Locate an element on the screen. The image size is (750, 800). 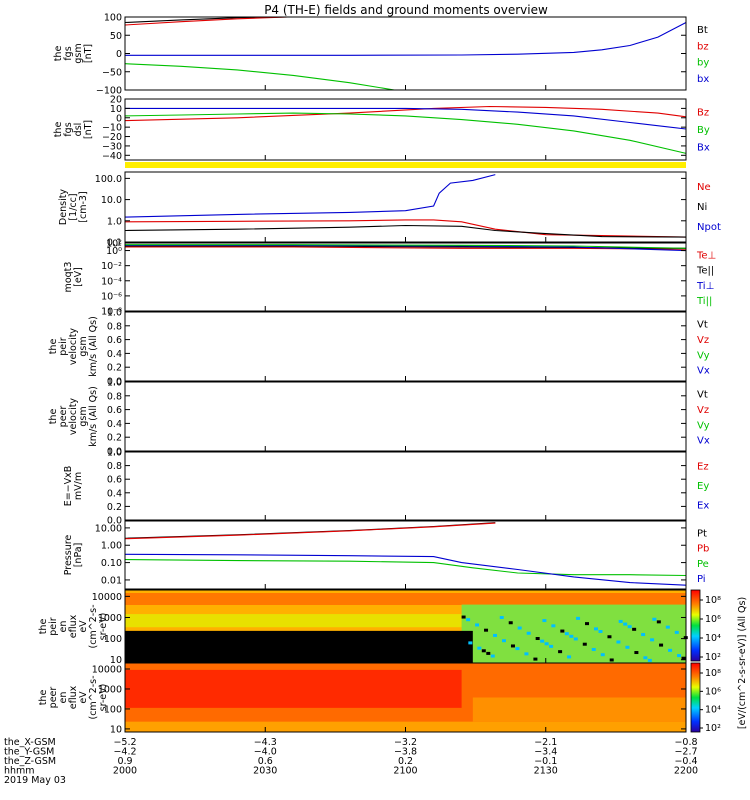
y-axis-label: eflux is located at coordinates (73, 626).